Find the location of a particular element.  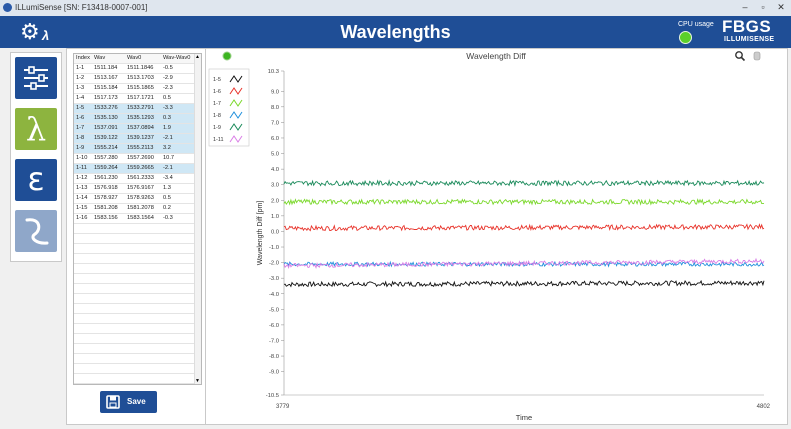

cell-index: 1-7 is located at coordinates (80, 128).